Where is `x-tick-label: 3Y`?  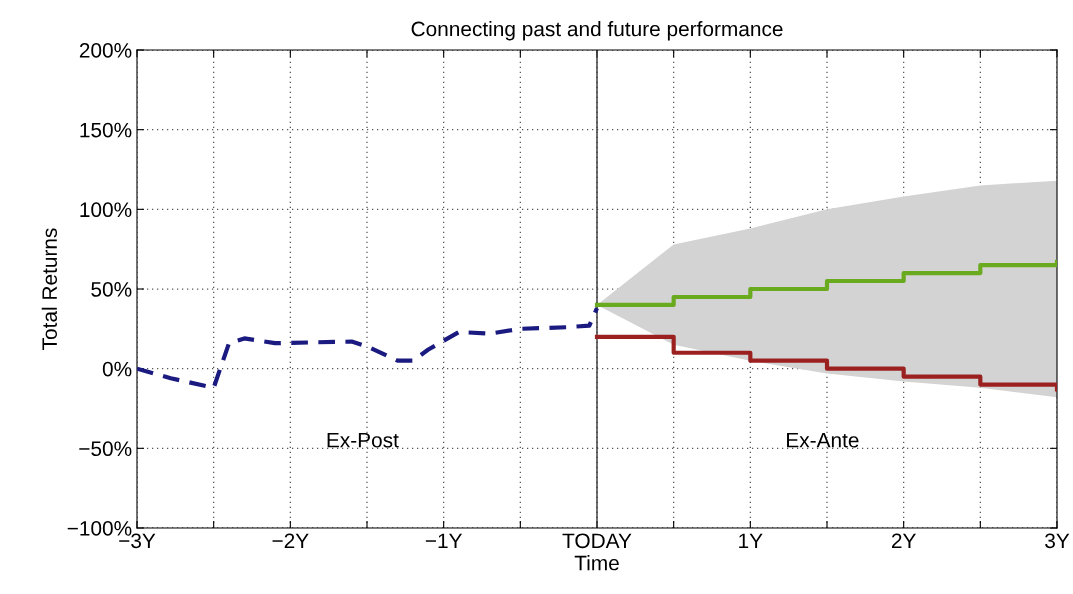 x-tick-label: 3Y is located at coordinates (1057, 541).